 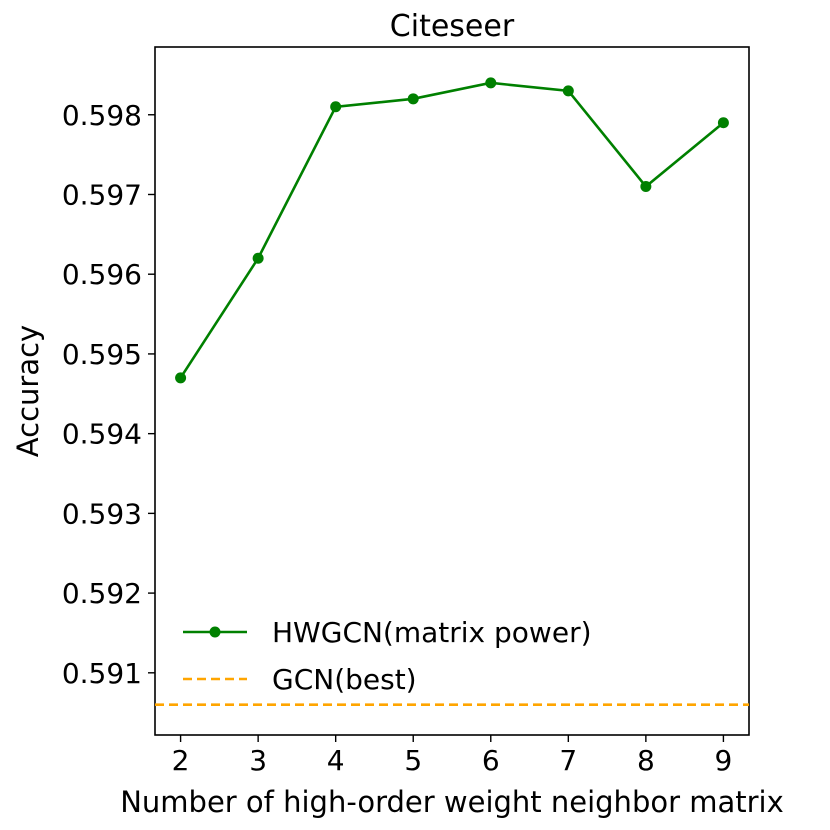 I want to click on x-tick-label: 7, so click(x=568, y=760).